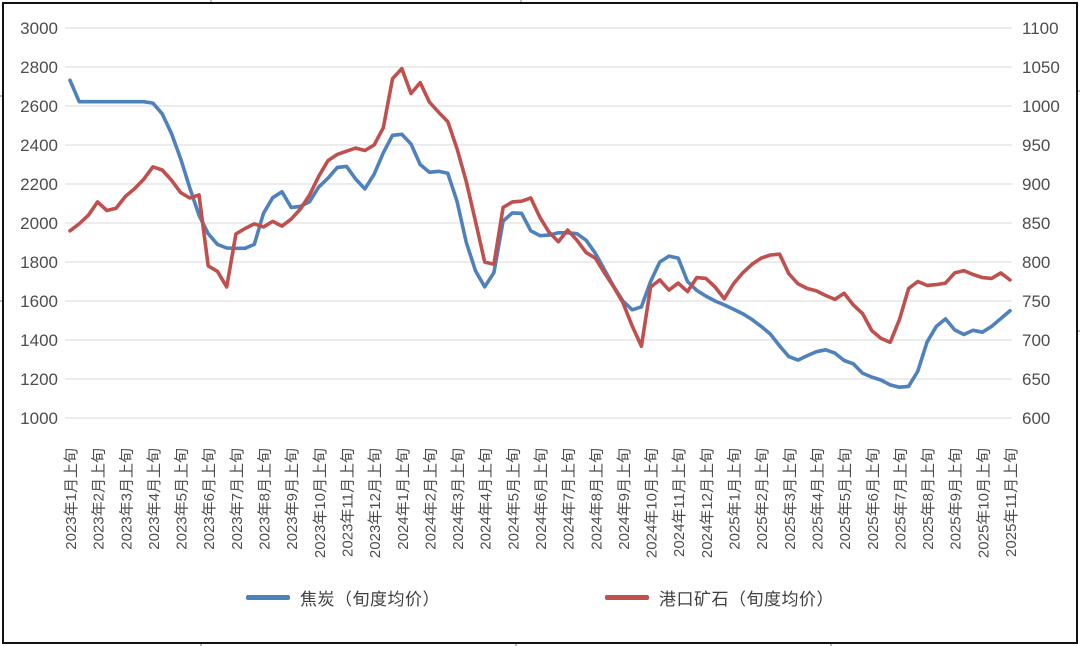  Describe the element at coordinates (458, 499) in the screenshot. I see `svg-text: 2024年3月上旬` at that location.